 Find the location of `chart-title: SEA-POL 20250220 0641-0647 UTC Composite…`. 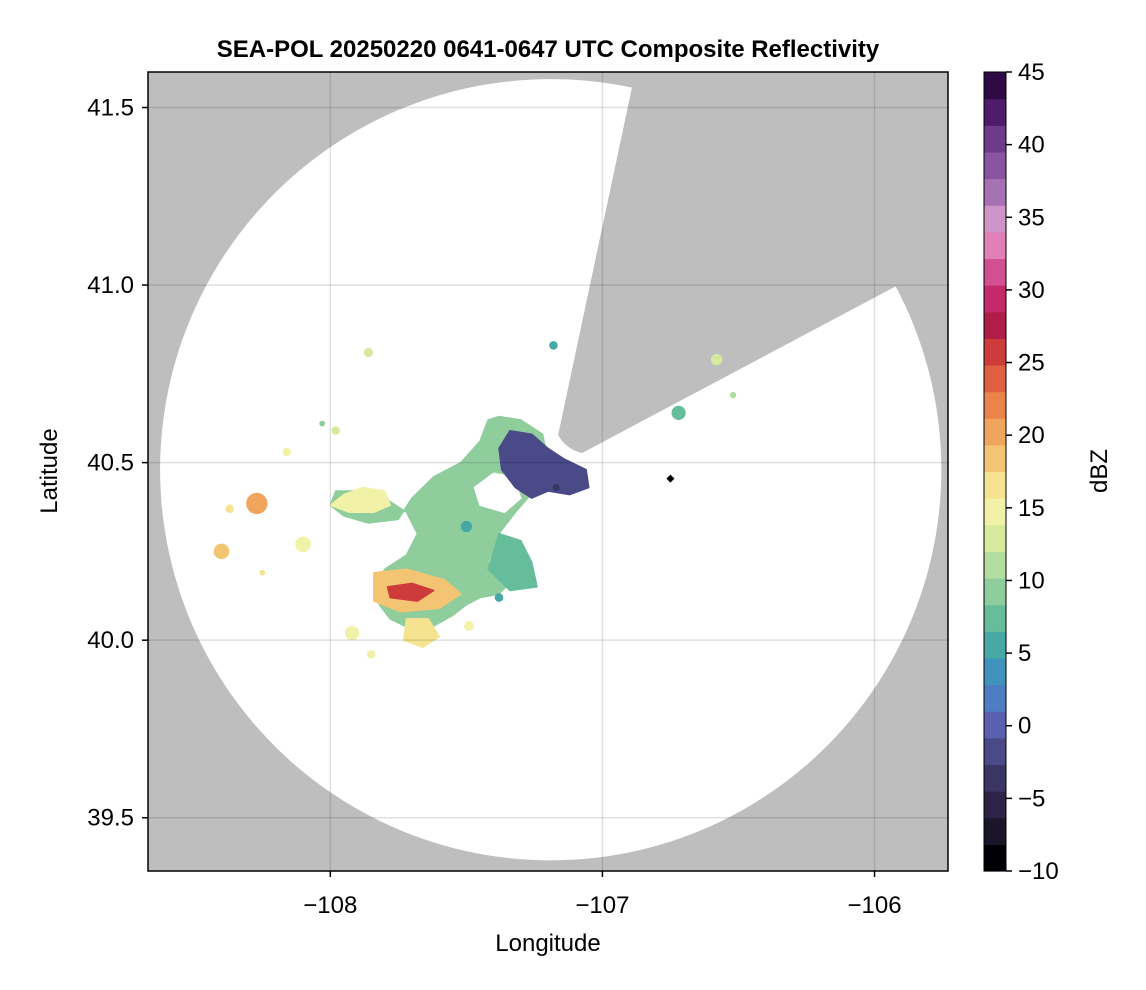

chart-title: SEA-POL 20250220 0641-0647 UTC Composite… is located at coordinates (548, 49).